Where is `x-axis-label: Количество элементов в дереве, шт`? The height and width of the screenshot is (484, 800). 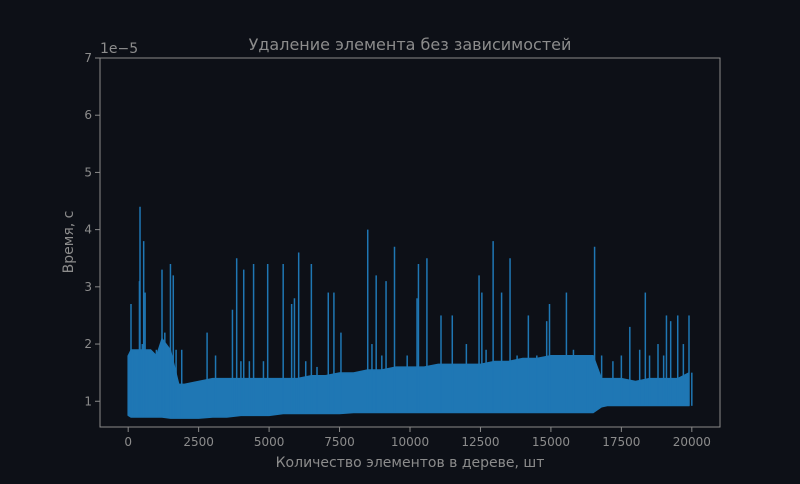 x-axis-label: Количество элементов в дереве, шт is located at coordinates (410, 463).